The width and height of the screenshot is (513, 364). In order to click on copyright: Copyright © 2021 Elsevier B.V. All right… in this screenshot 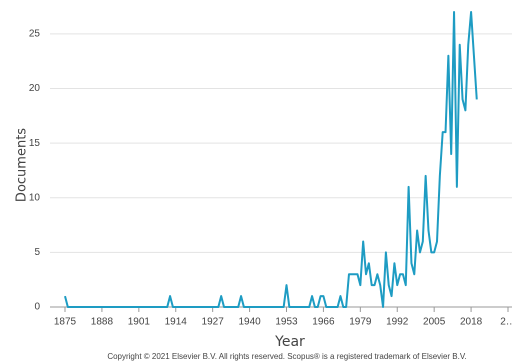, I will do `click(286, 356)`.